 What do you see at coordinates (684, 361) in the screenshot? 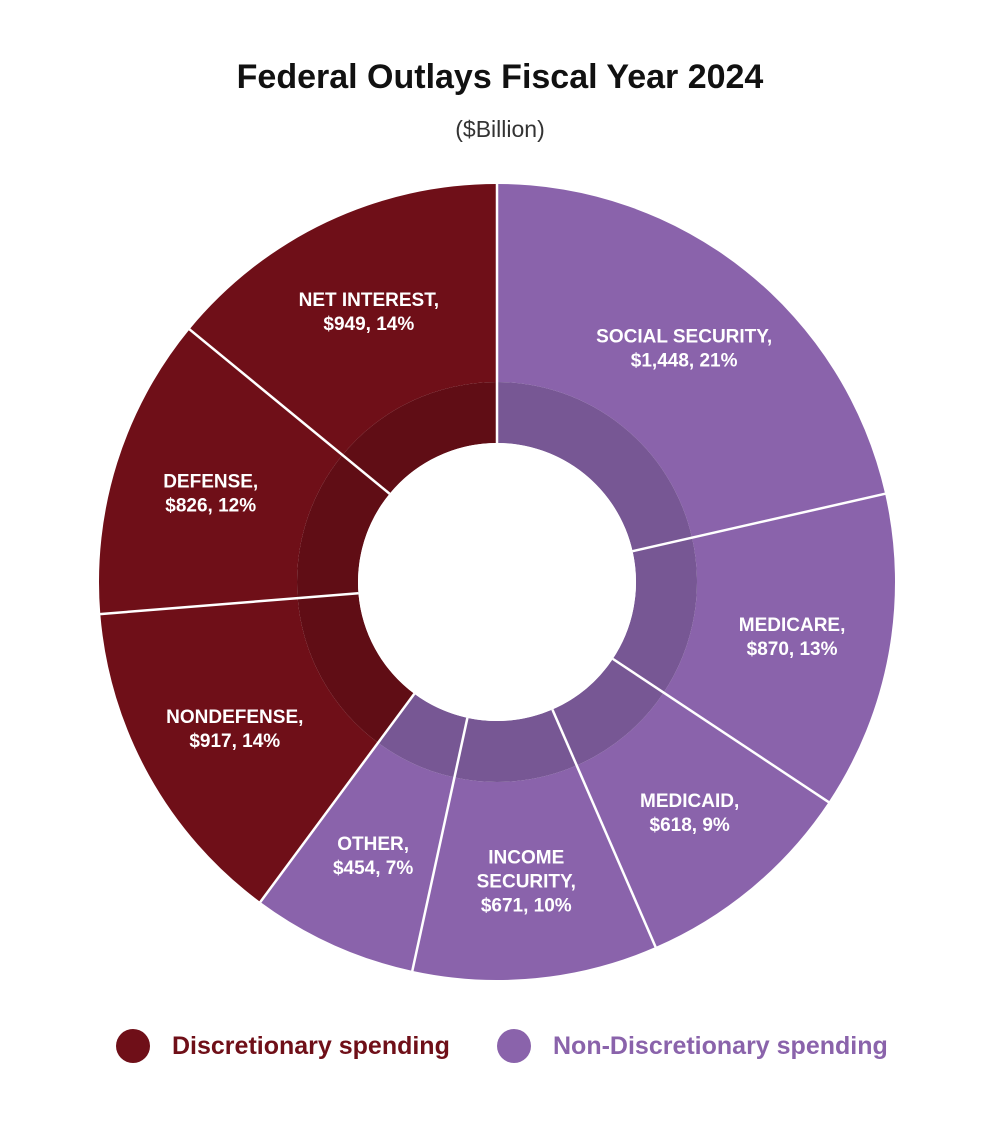
I see `slice-label-line: $1,448, 21%` at bounding box center [684, 361].